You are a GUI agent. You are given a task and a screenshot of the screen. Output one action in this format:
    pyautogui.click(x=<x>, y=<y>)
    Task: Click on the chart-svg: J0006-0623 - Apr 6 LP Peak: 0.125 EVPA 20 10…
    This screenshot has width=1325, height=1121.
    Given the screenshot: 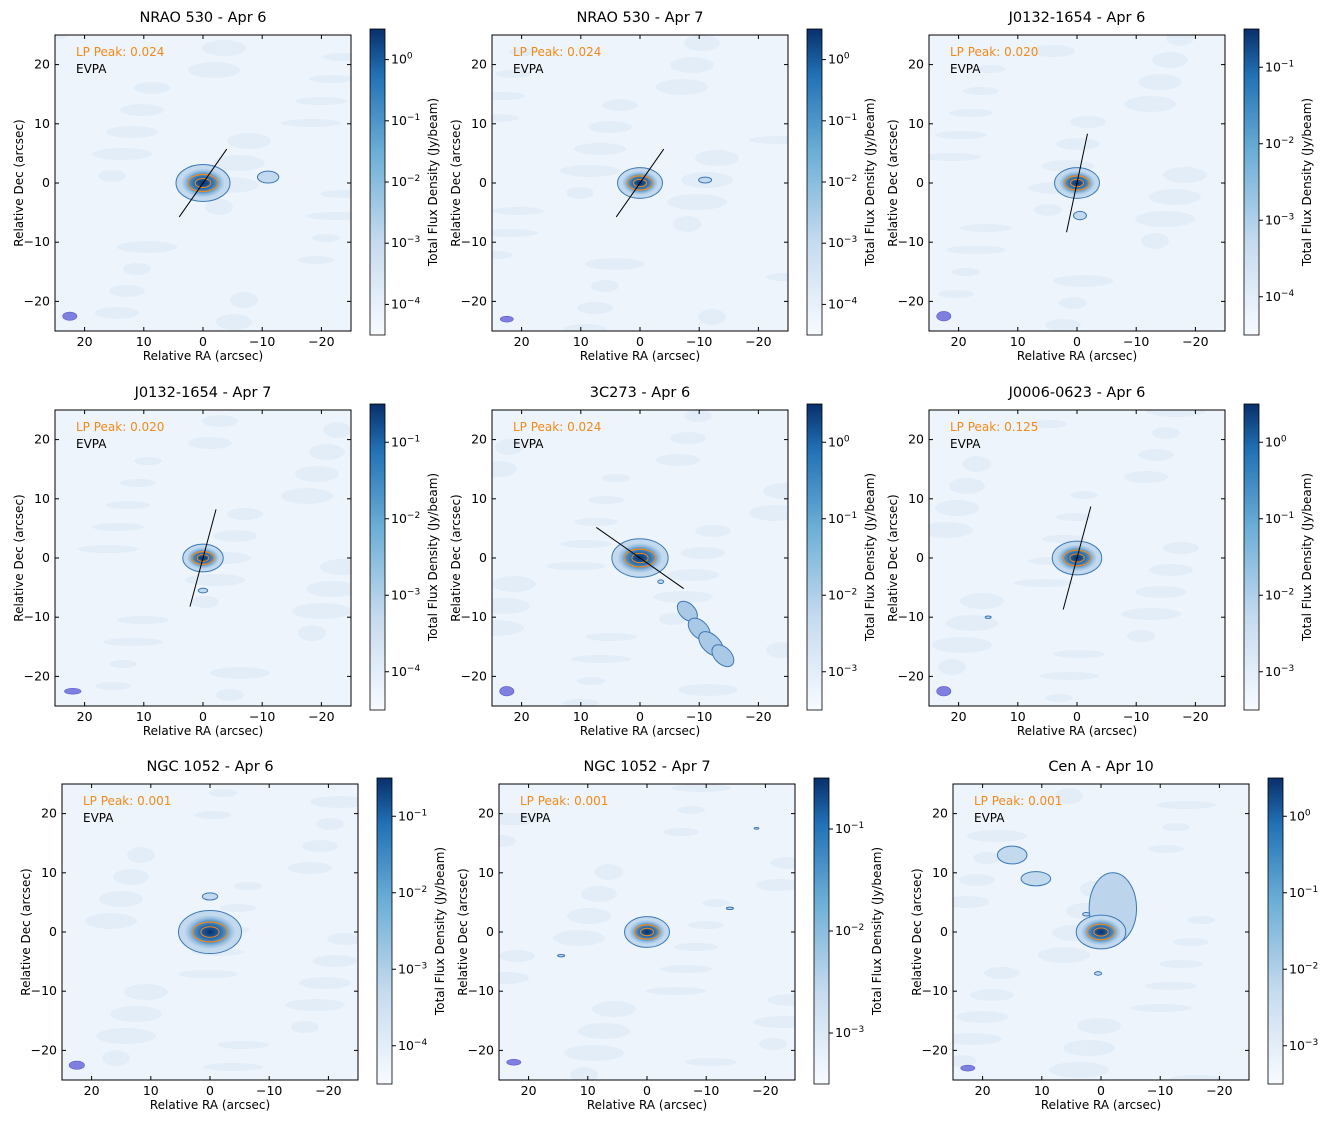 What is the action you would take?
    pyautogui.click(x=1100, y=561)
    